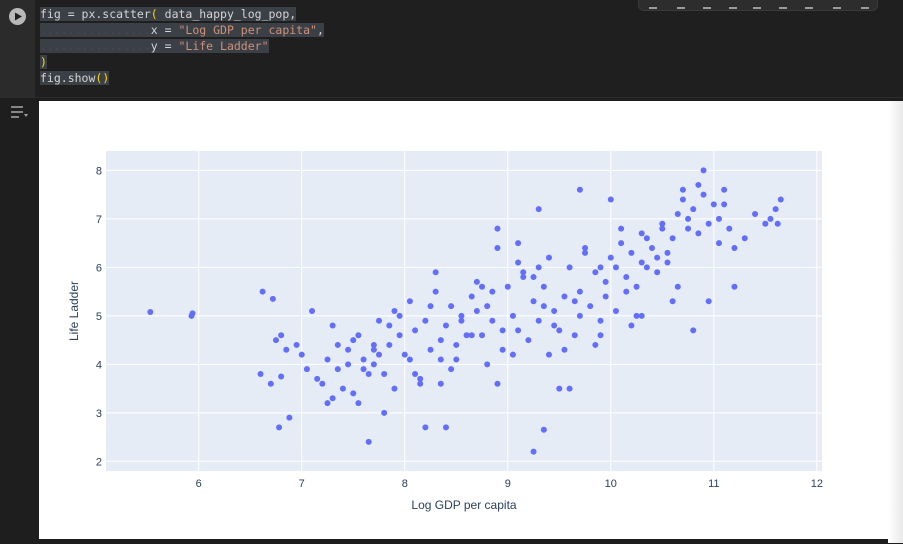  Describe the element at coordinates (707, 5) in the screenshot. I see `link-icon` at that location.